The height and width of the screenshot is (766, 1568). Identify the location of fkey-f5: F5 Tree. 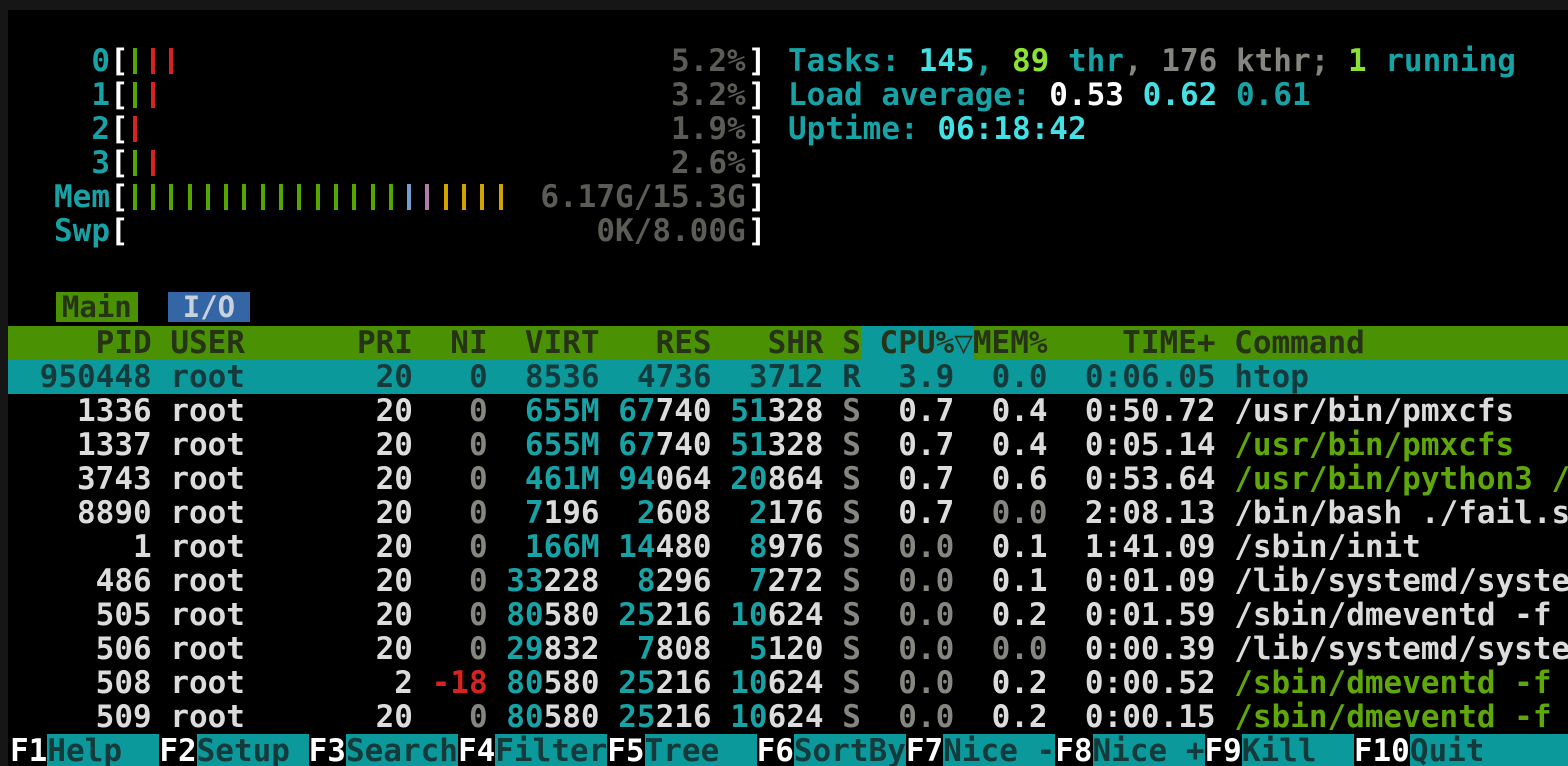
(682, 750).